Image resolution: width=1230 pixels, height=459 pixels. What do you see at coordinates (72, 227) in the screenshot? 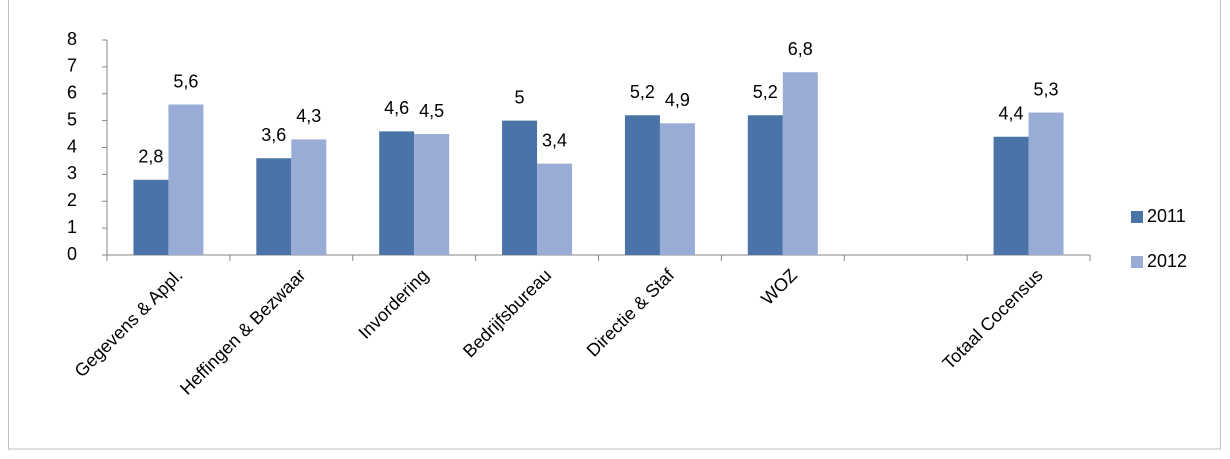
I see `y-tick-label: 1` at bounding box center [72, 227].